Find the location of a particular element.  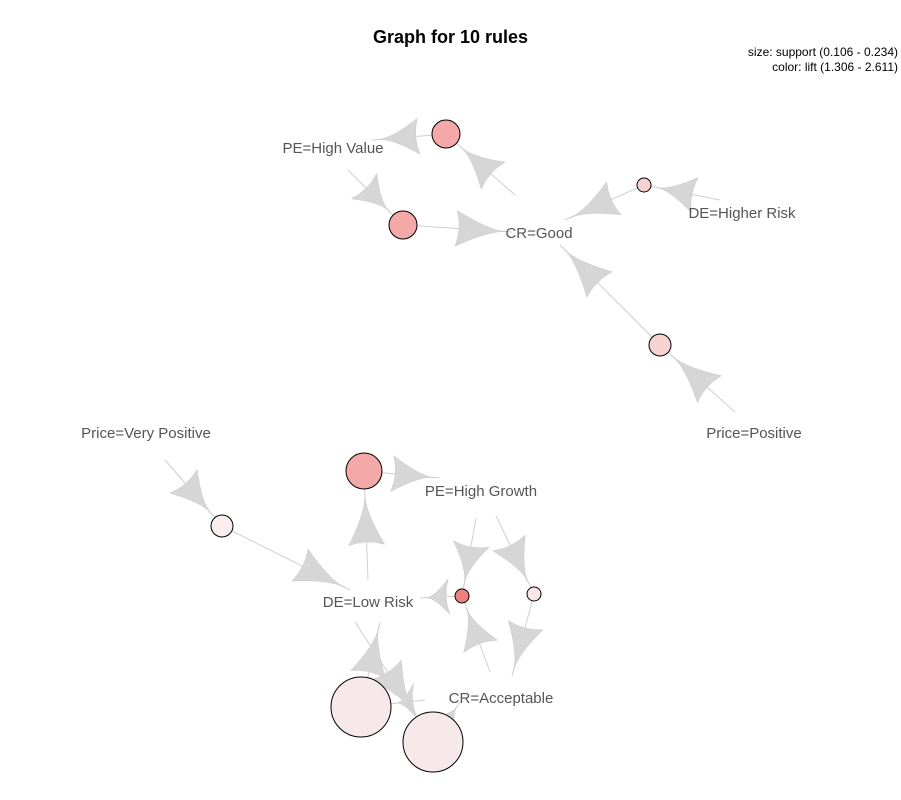

item-label-price-positive: Price=Positive is located at coordinates (753, 433).